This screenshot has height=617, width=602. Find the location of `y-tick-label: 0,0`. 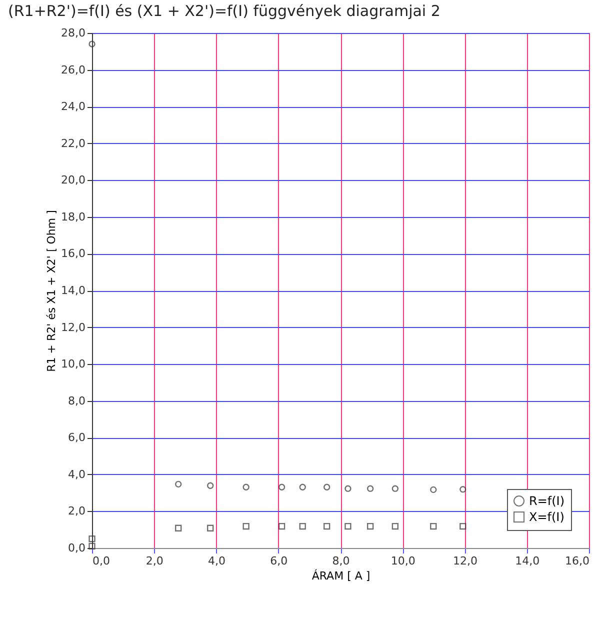

y-tick-label: 0,0 is located at coordinates (77, 548).